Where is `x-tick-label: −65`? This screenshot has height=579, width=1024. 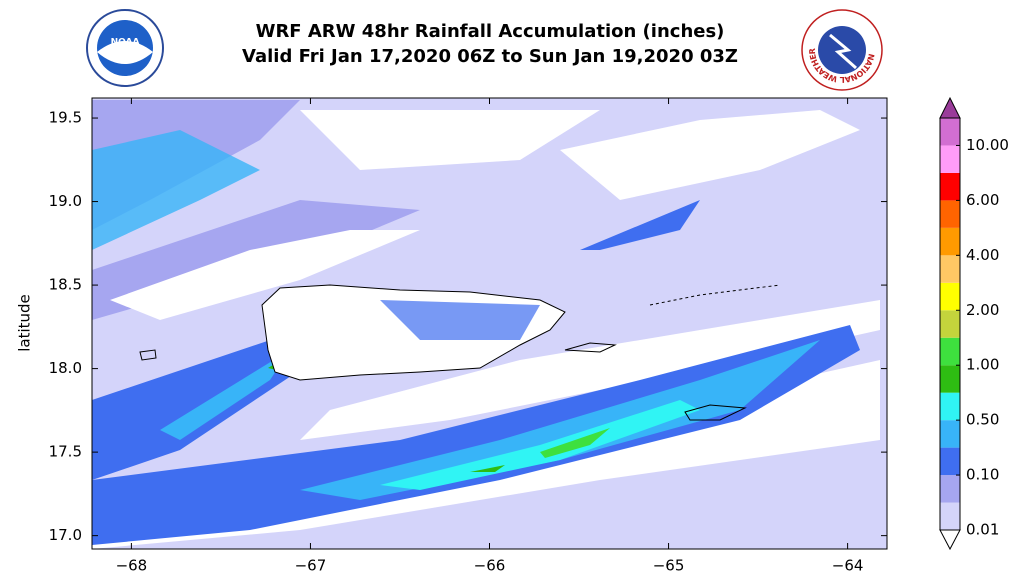 x-tick-label: −65 is located at coordinates (669, 566).